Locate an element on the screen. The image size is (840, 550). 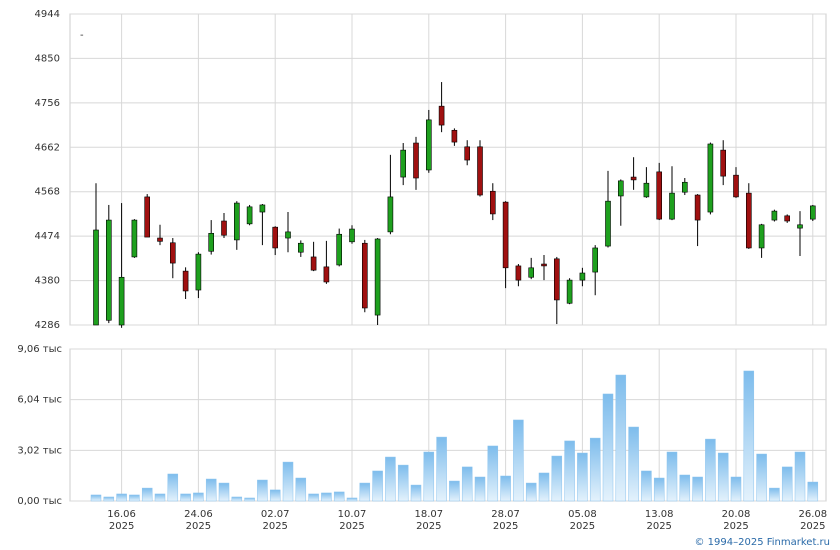
y-tick-label: 4286 is located at coordinates (47, 325).